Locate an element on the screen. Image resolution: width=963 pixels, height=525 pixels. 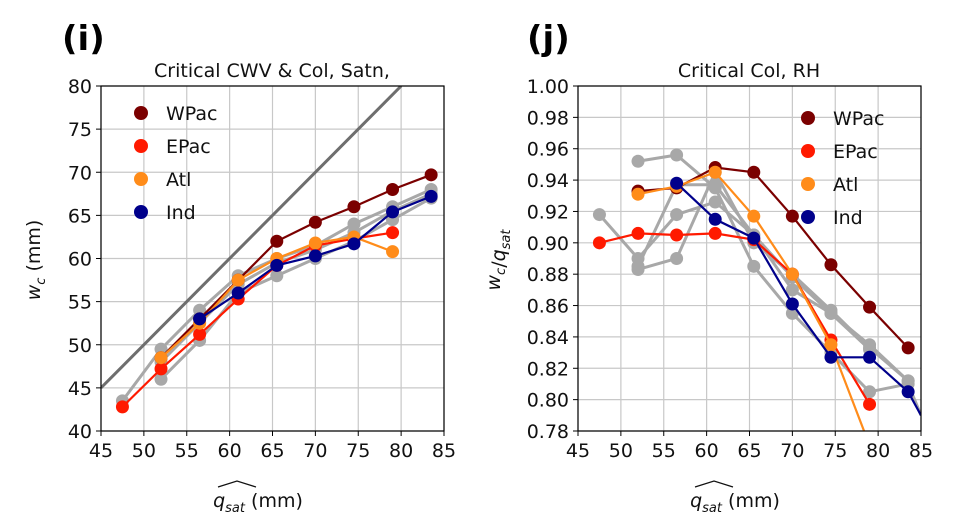
legend-marker-ind is located at coordinates (141, 212).